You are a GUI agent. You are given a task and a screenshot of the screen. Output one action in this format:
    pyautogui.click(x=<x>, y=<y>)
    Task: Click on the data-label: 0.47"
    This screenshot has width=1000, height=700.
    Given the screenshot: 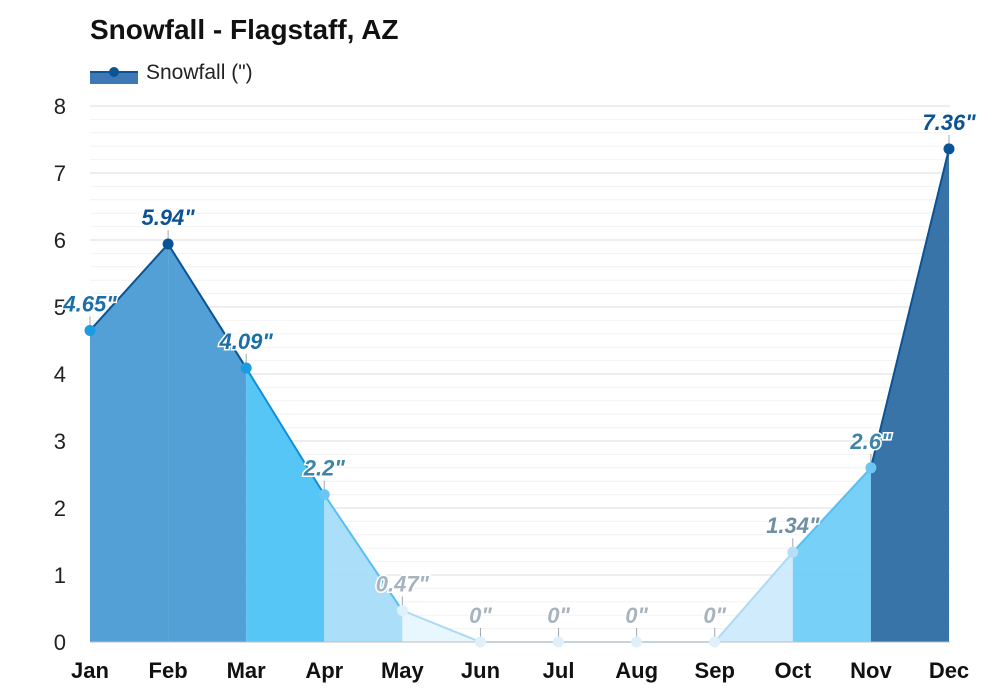 What is the action you would take?
    pyautogui.click(x=403, y=584)
    